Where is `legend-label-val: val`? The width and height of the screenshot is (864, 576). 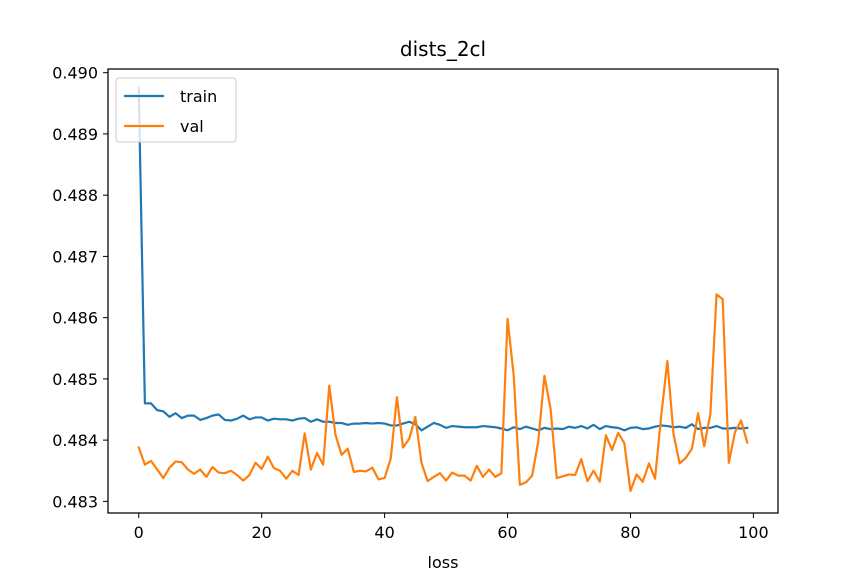 legend-label-val: val is located at coordinates (192, 126).